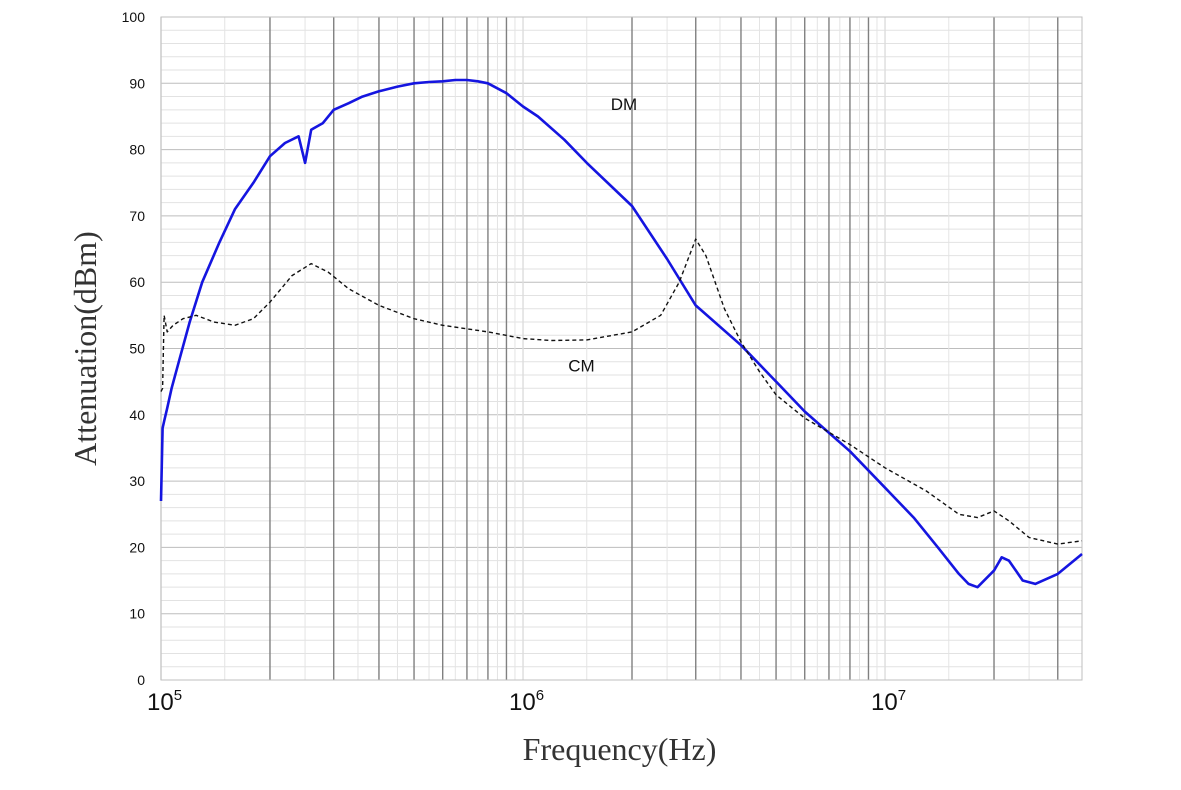 This screenshot has height=790, width=1181. Describe the element at coordinates (85, 348) in the screenshot. I see `y-axis-title: Attenuation(dBm)` at that location.